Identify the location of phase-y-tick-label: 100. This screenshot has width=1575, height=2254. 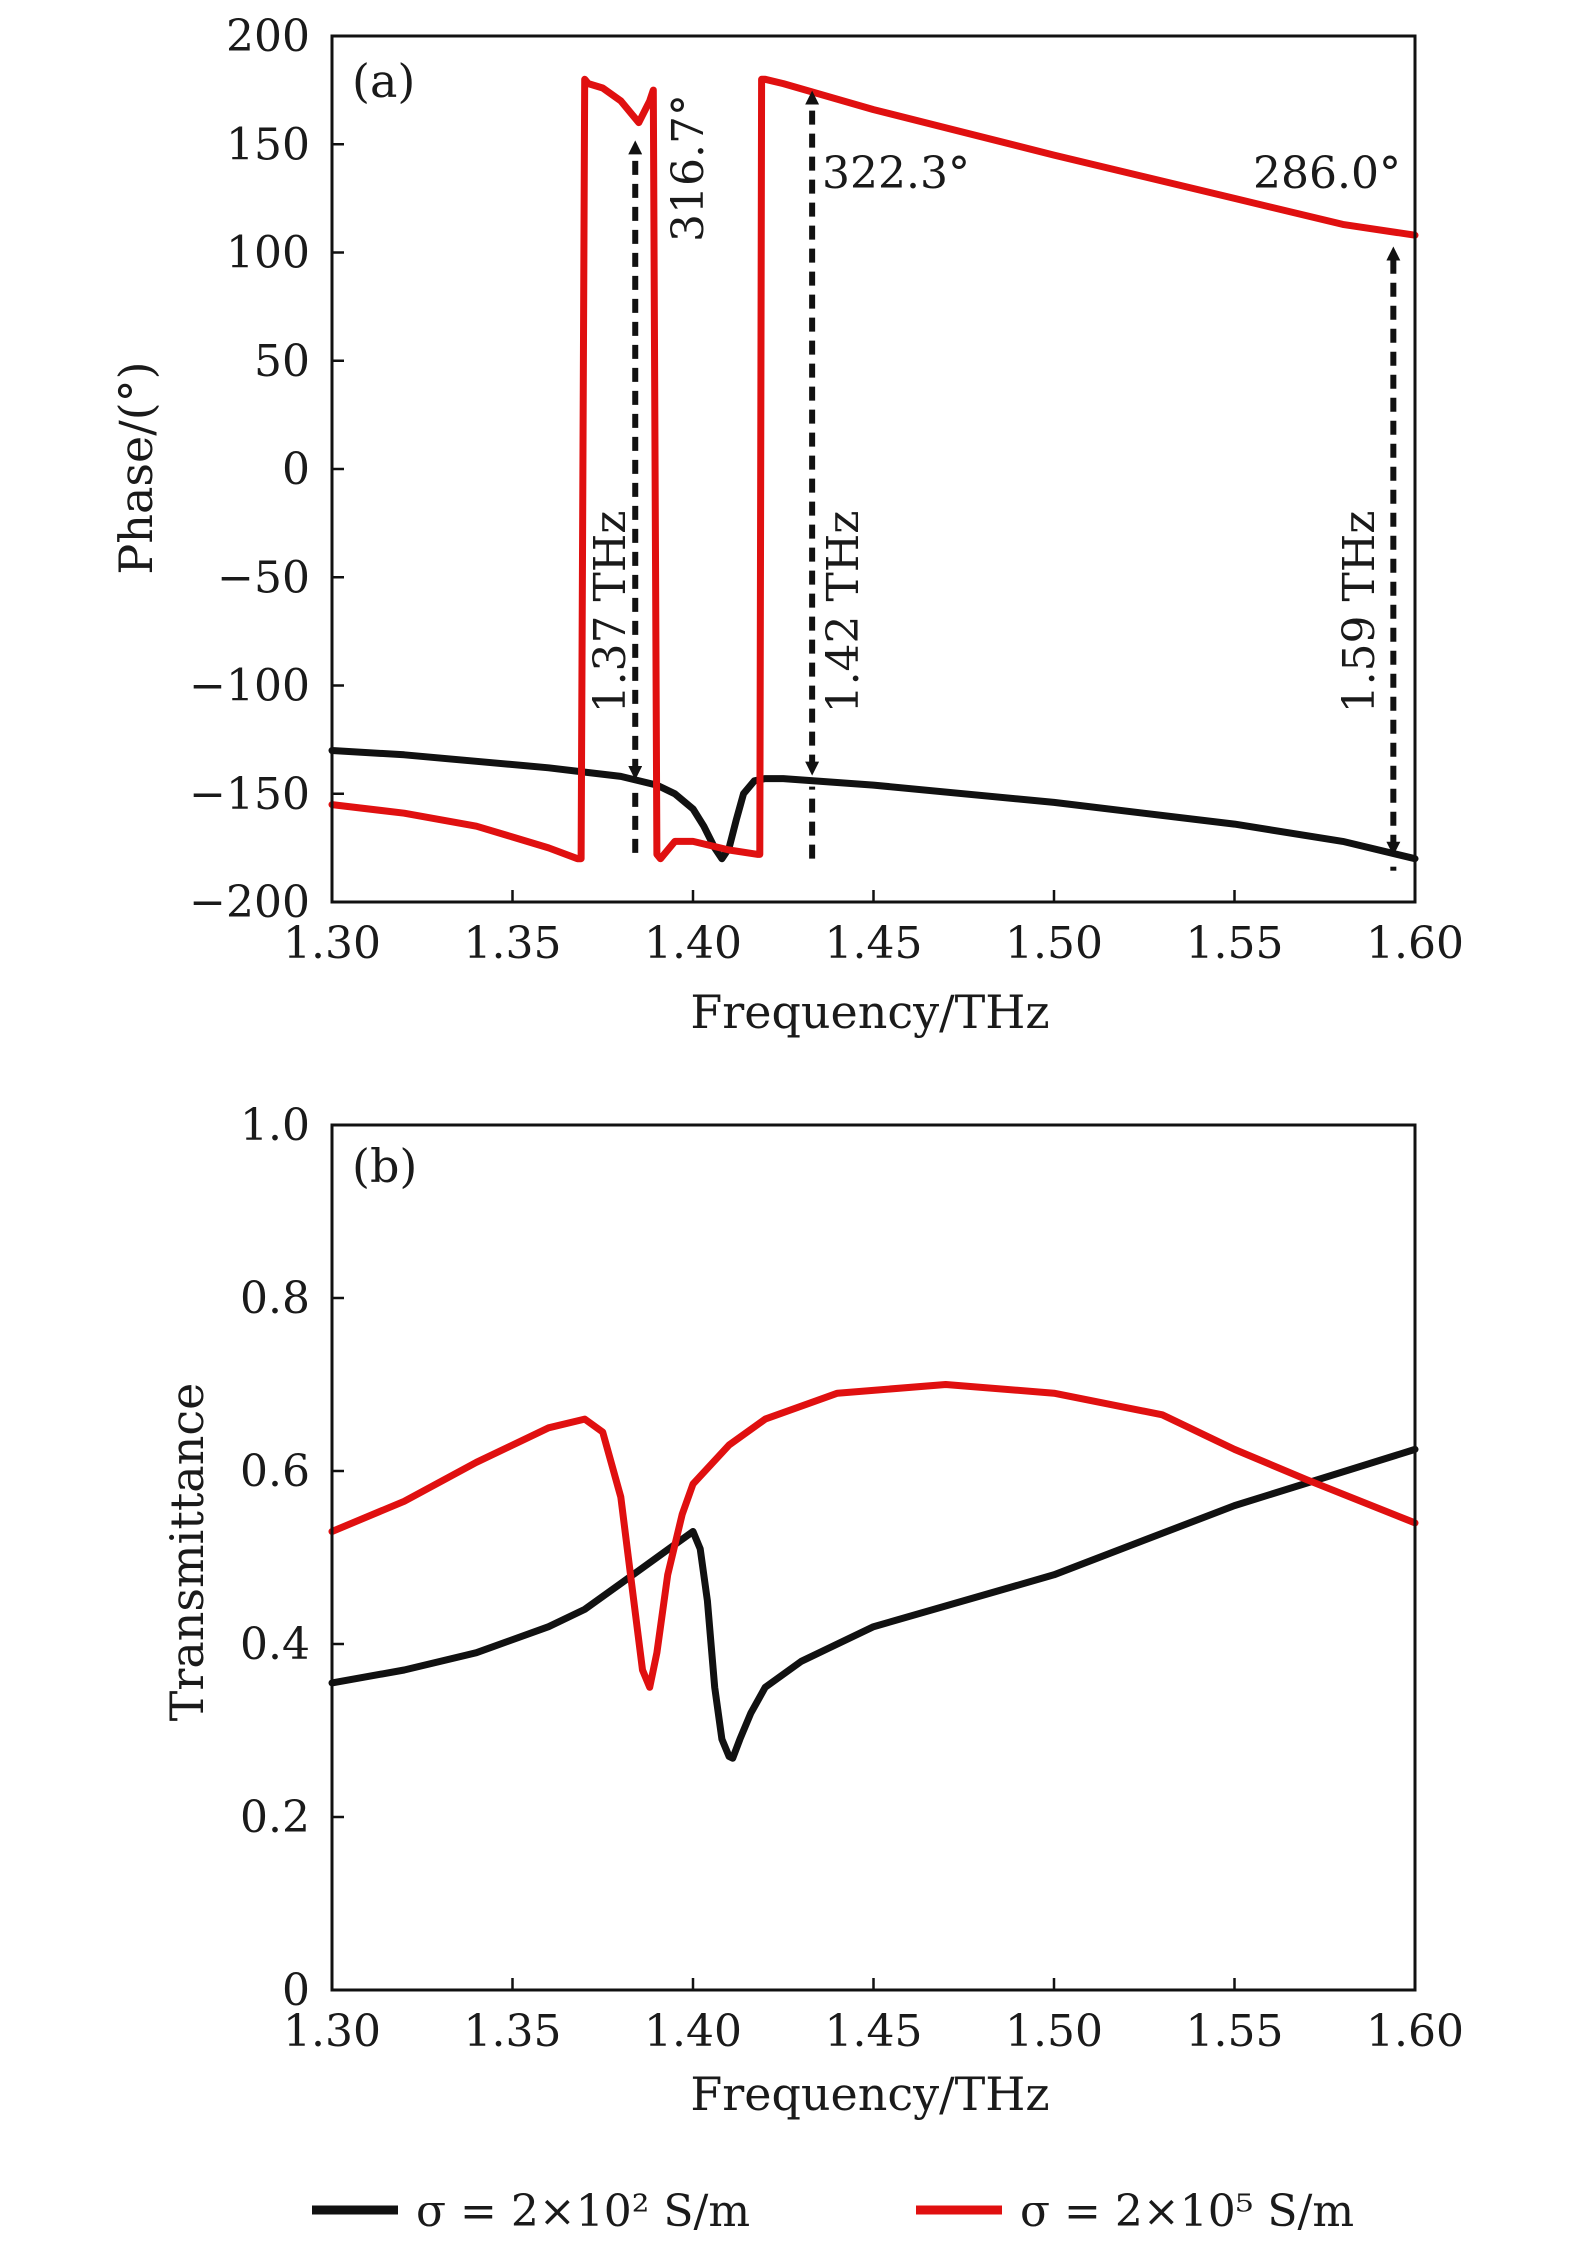
(268, 253).